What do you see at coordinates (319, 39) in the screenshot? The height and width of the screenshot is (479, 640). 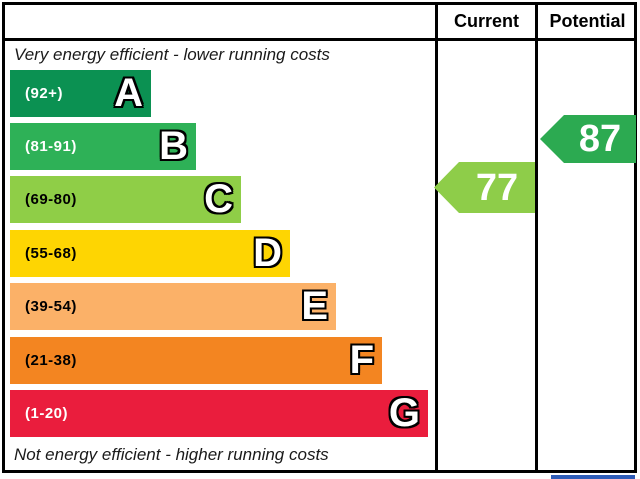 I see `header-bottom-border` at bounding box center [319, 39].